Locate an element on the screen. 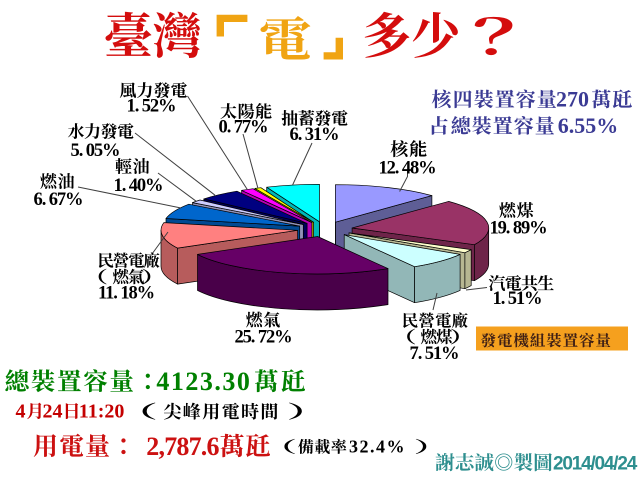 This screenshot has height=485, width=640. svg-text: 5. 05% is located at coordinates (95, 151).